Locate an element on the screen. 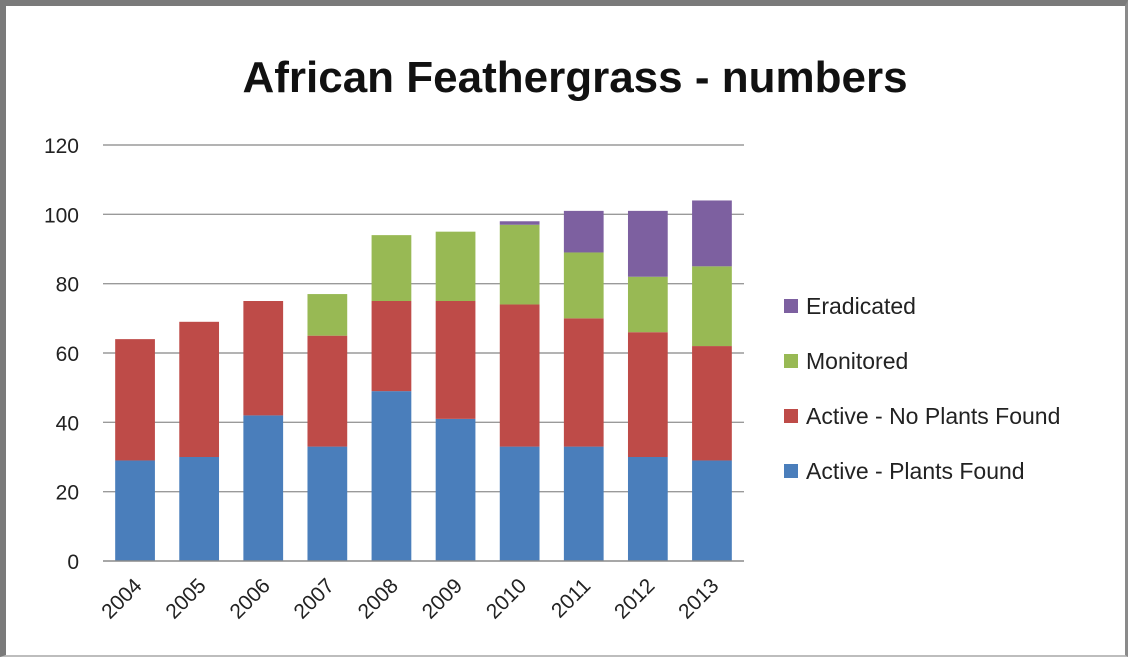  y-tick-label: 20 is located at coordinates (67, 493).